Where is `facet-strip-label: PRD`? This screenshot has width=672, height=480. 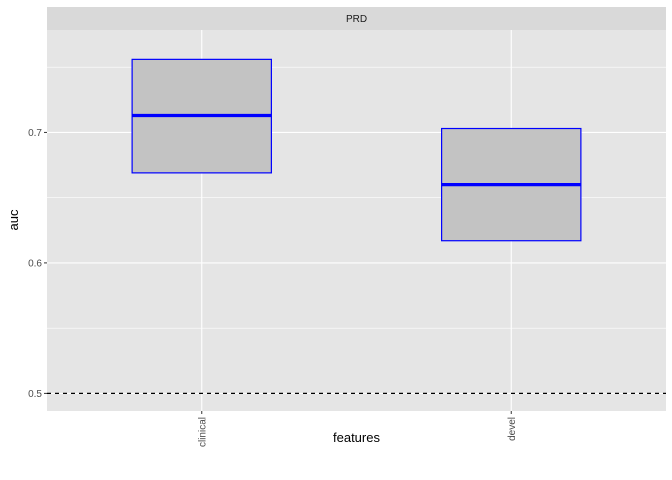 facet-strip-label: PRD is located at coordinates (356, 19).